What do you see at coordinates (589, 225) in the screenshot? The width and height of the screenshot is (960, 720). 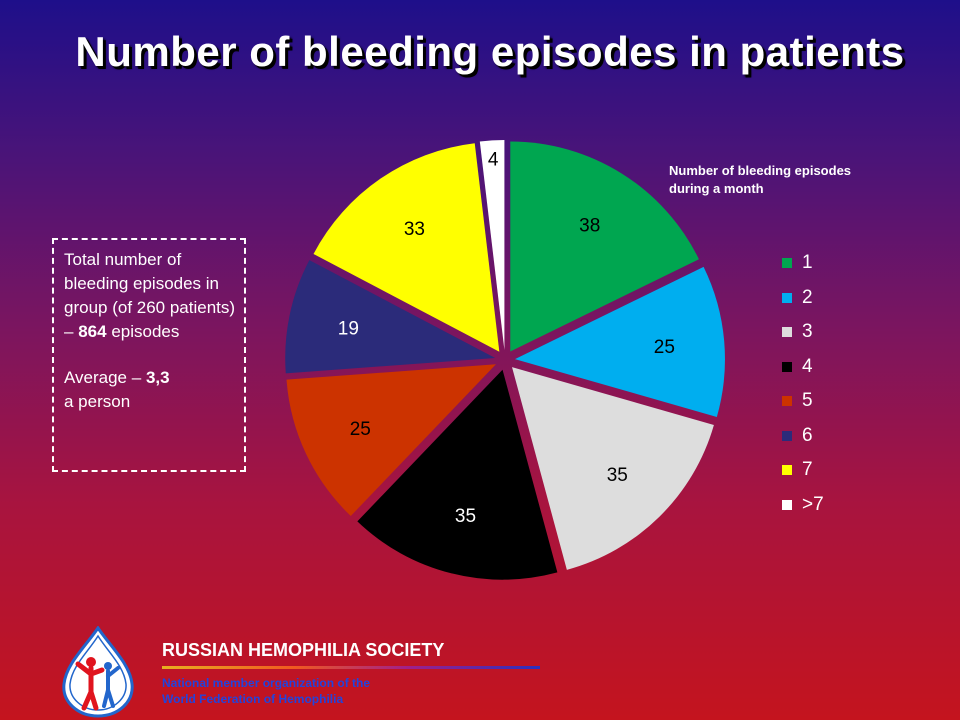 I see `pie-value-label-1: 38` at bounding box center [589, 225].